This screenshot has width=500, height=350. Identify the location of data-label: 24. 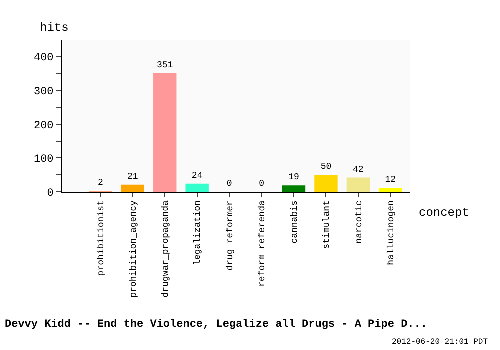
(197, 175).